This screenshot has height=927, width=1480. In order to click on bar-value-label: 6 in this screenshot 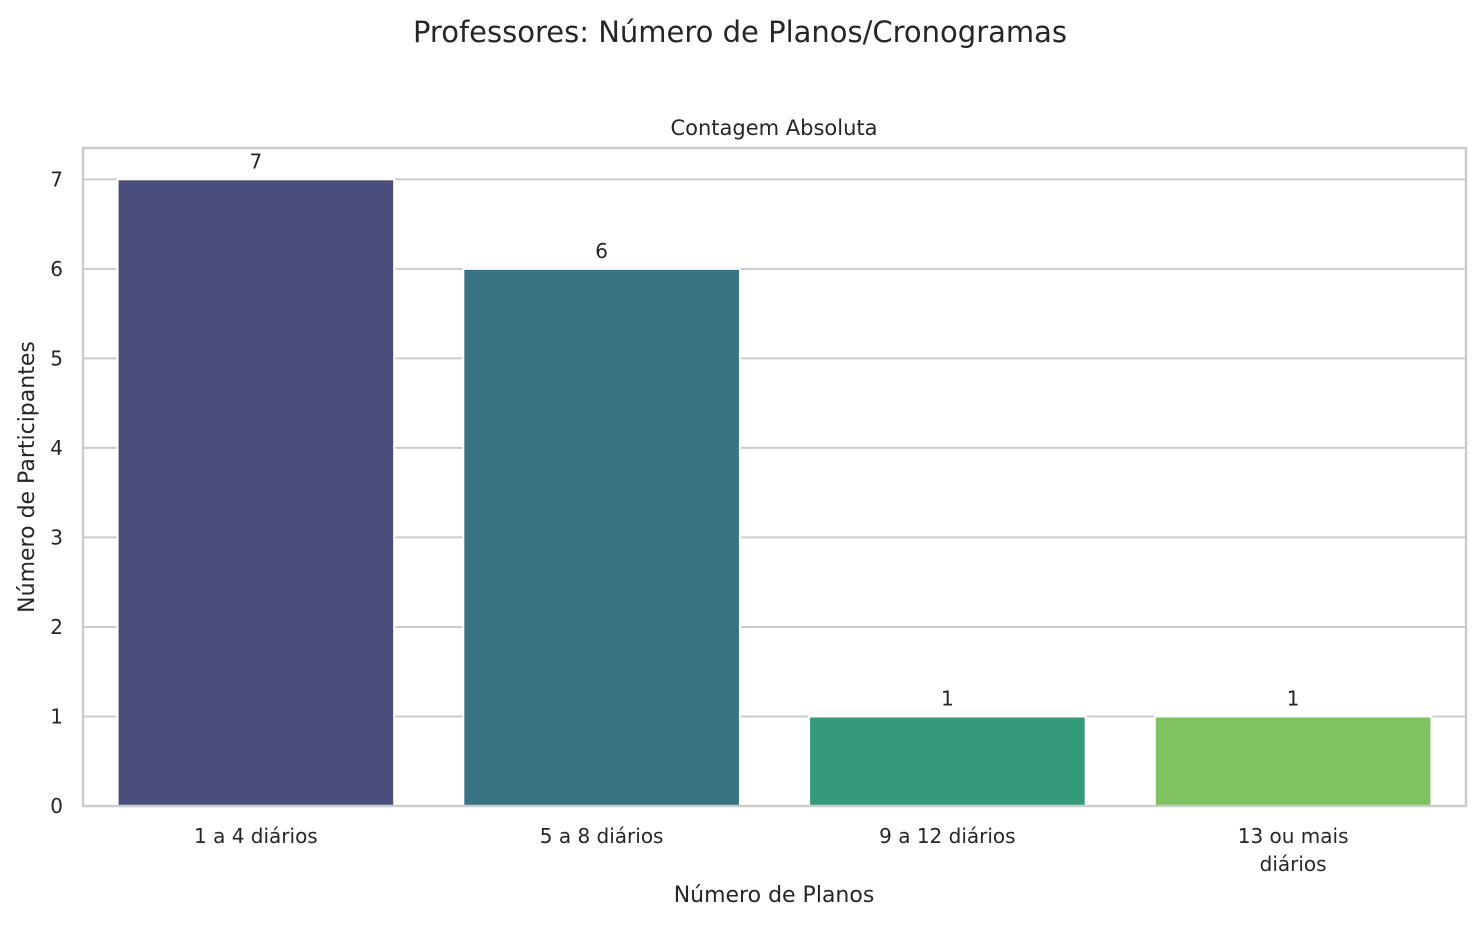, I will do `click(601, 251)`.